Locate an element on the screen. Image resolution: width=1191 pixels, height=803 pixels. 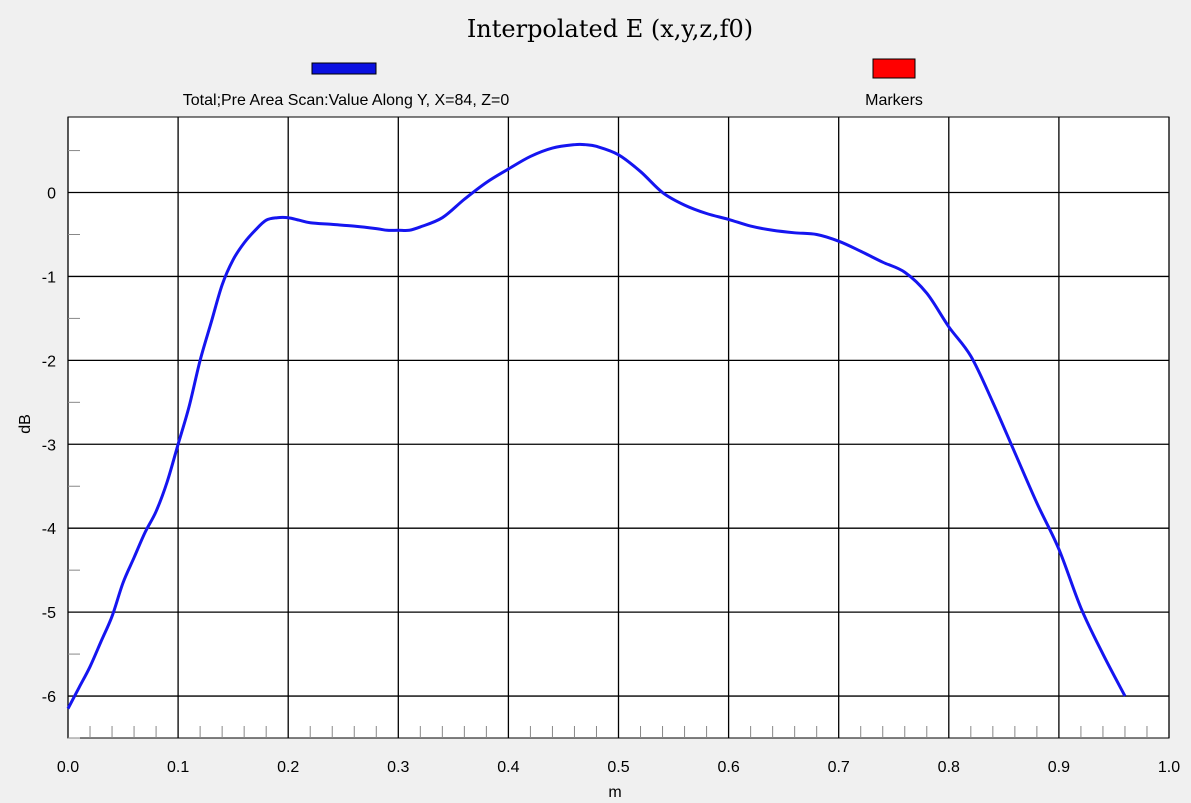
y-tick-label: -2 is located at coordinates (49, 361).